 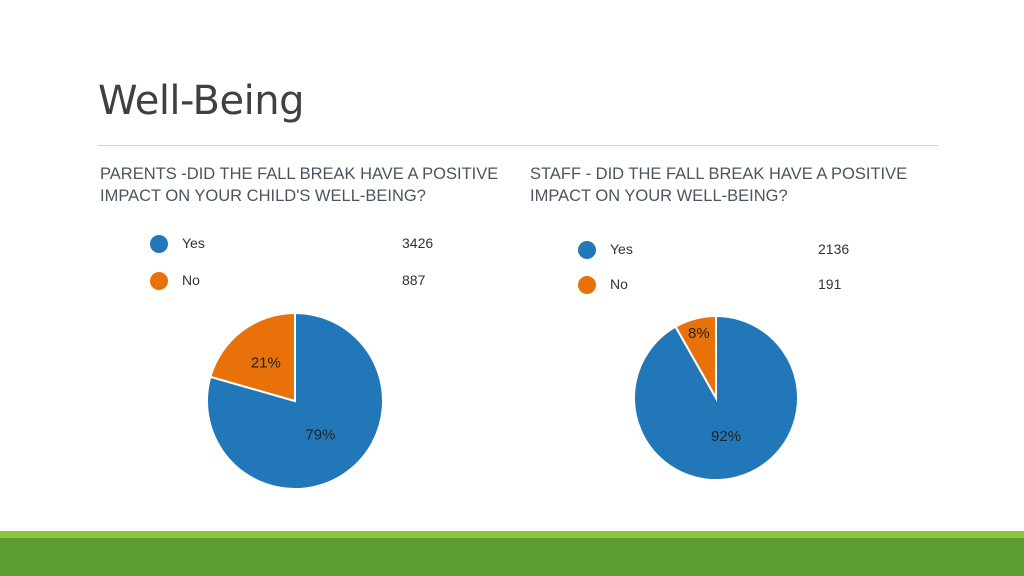 I want to click on pie-label-yes: 79%, so click(x=320, y=435).